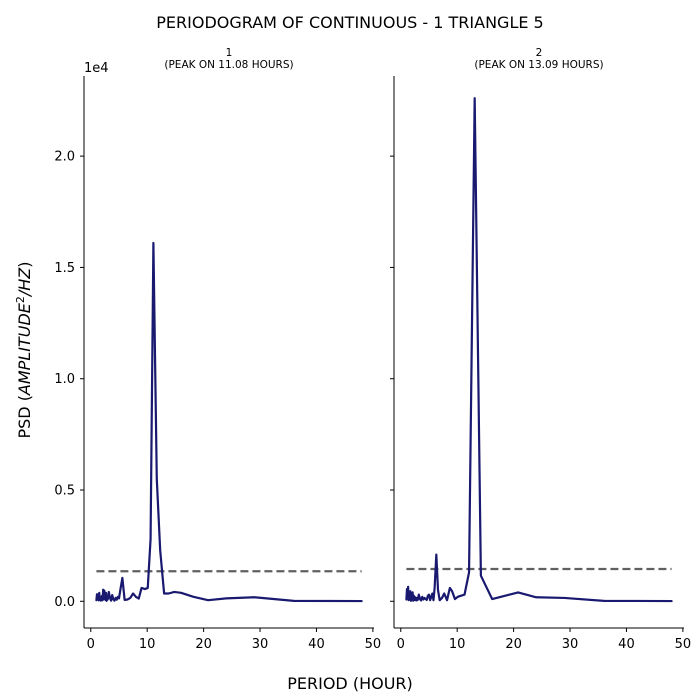  Describe the element at coordinates (228, 65) in the screenshot. I see `subplot-subtitle: (PEAK ON 11.08 HOURS)` at that location.